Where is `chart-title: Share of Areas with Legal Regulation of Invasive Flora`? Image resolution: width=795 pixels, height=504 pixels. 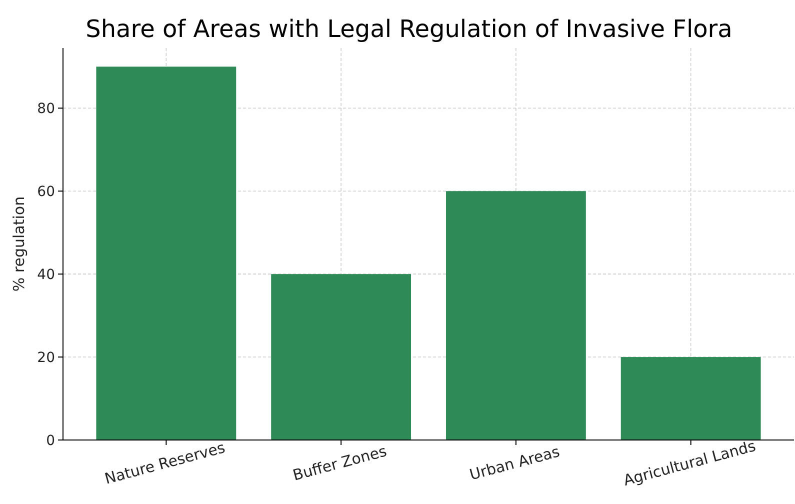 chart-title: Share of Areas with Legal Regulation of Invasive Flora is located at coordinates (409, 29).